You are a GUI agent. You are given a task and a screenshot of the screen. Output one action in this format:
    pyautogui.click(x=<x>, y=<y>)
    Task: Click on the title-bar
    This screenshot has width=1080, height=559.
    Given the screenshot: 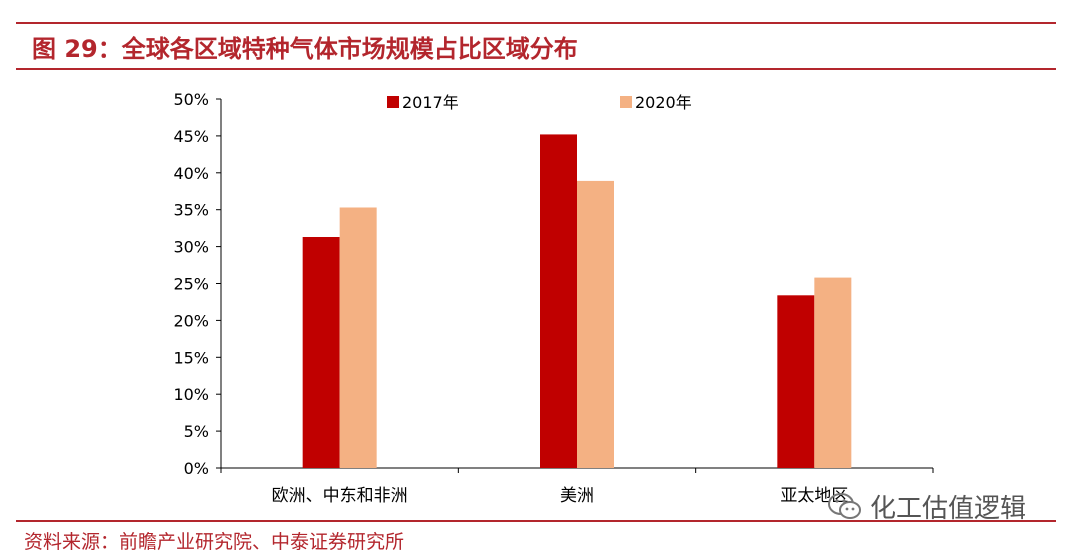 What is the action you would take?
    pyautogui.click(x=536, y=46)
    